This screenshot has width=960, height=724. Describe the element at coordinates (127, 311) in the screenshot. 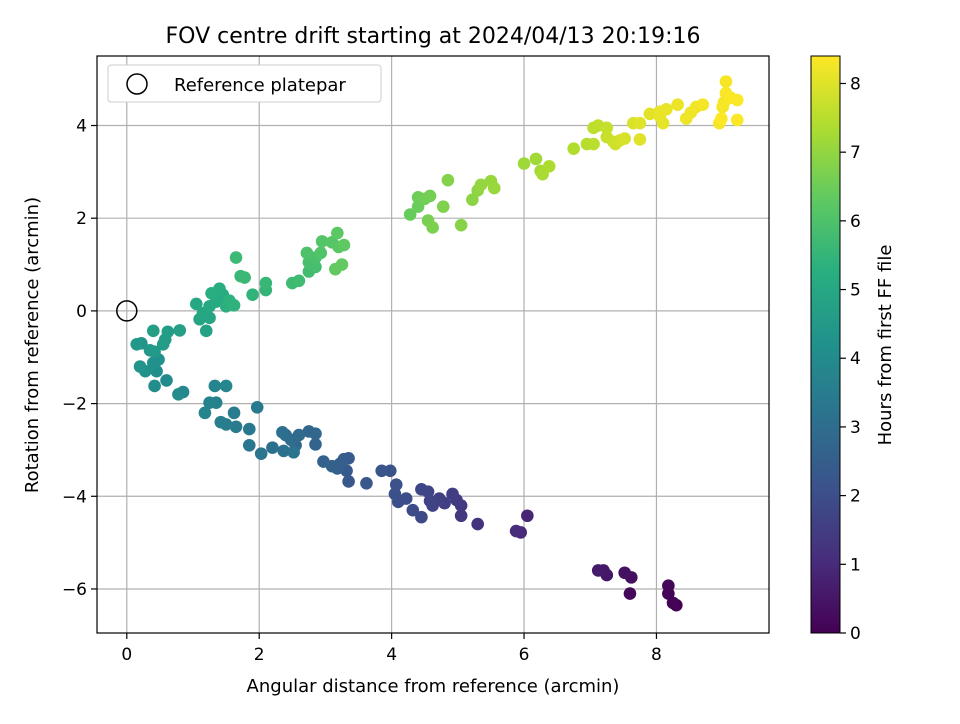

I see `reference-marker` at that location.